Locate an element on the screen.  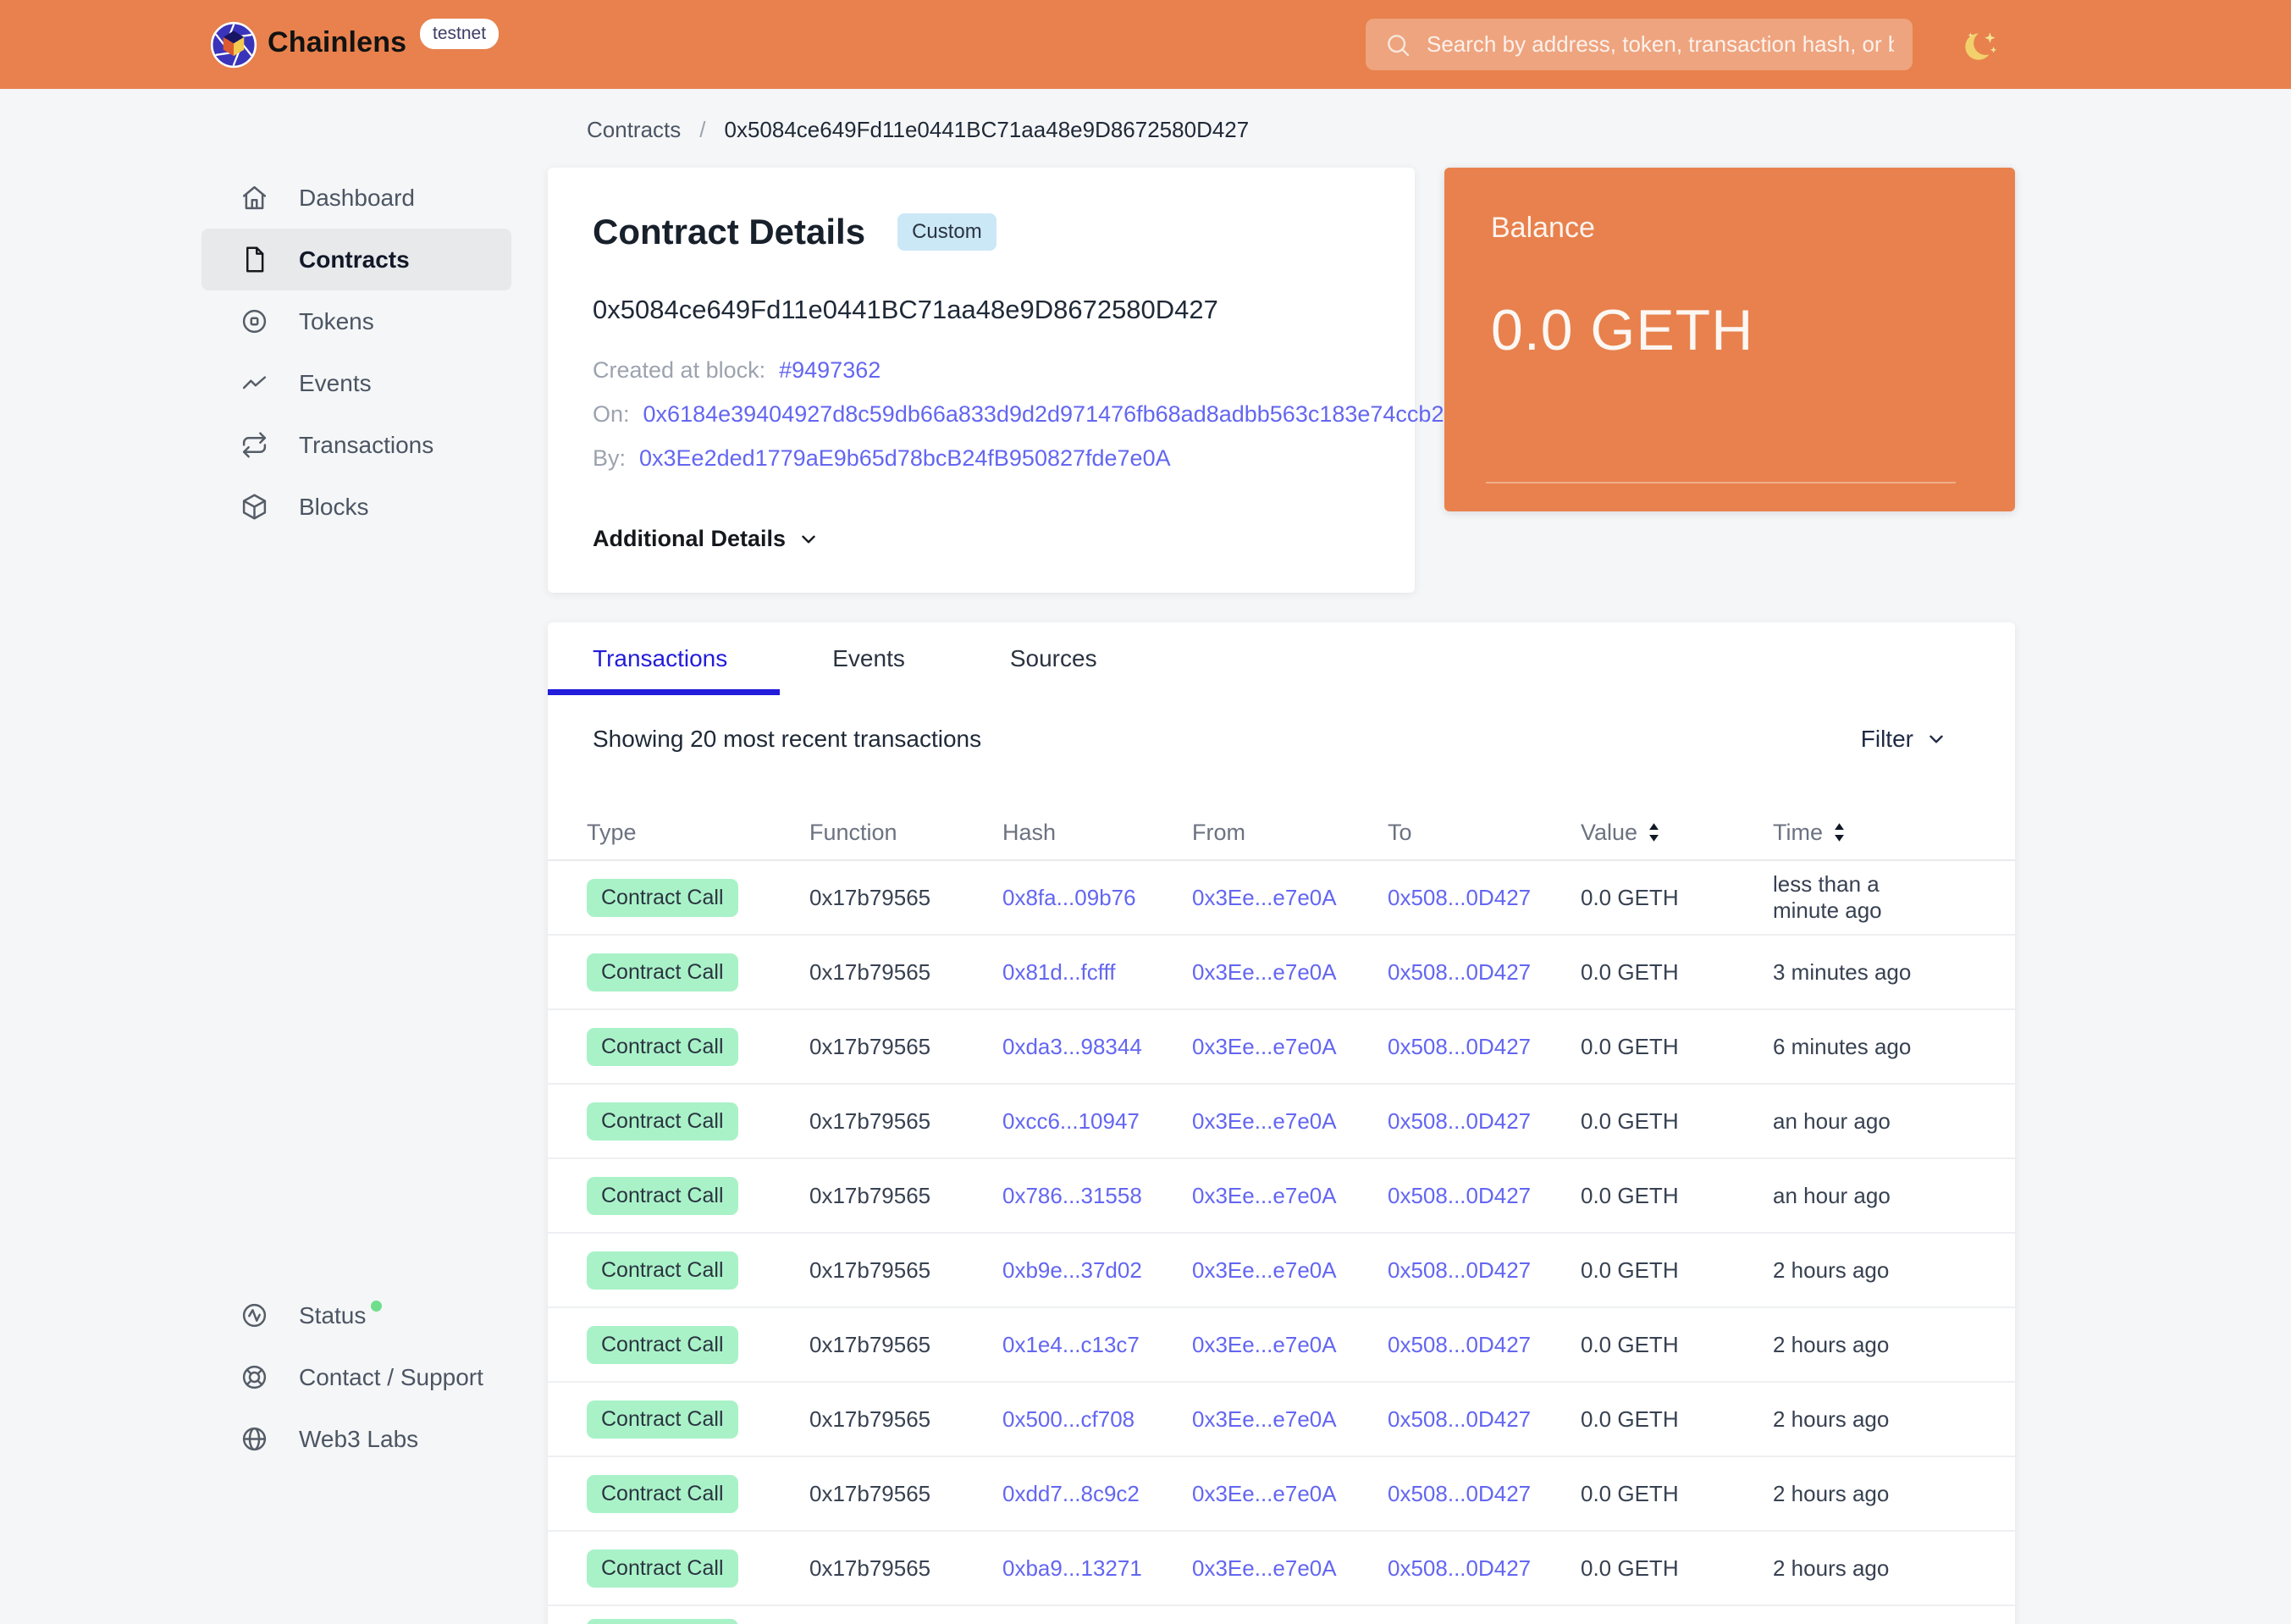
sidebar-item-blocks: Blocks is located at coordinates (356, 507).